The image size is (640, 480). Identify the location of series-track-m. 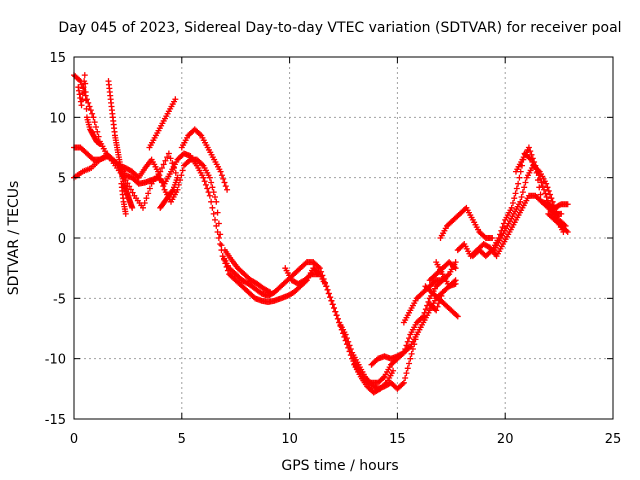
(394, 349).